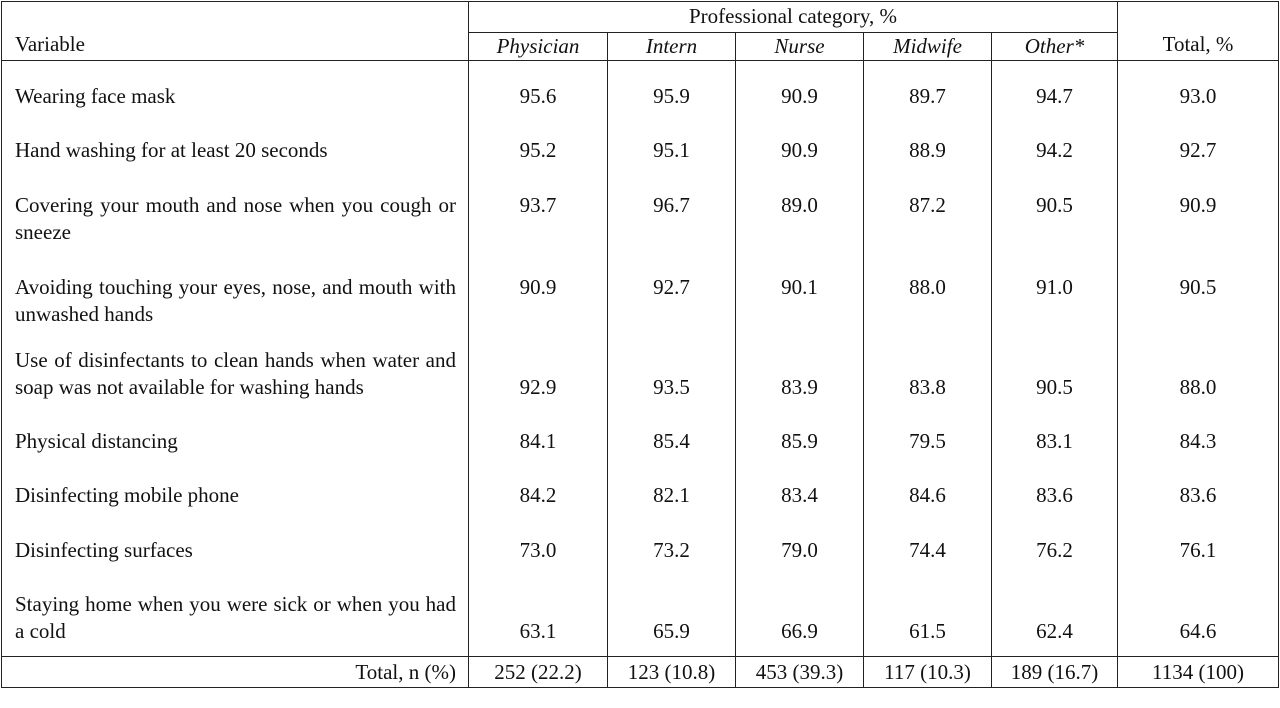 This screenshot has width=1280, height=708. Describe the element at coordinates (235, 495) in the screenshot. I see `row-label: Disinfecting mobile phone` at that location.